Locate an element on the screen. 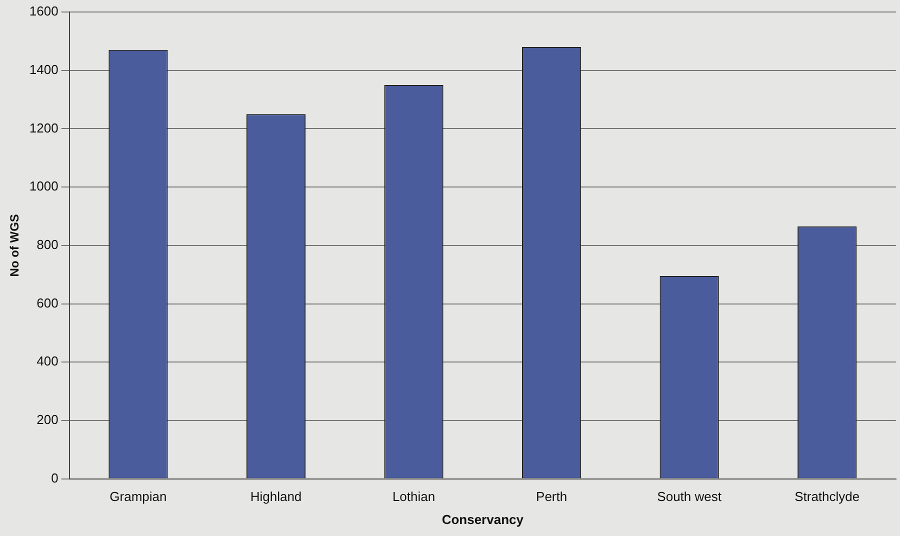 Image resolution: width=900 pixels, height=536 pixels. y-axis-title: No of WGS is located at coordinates (15, 245).